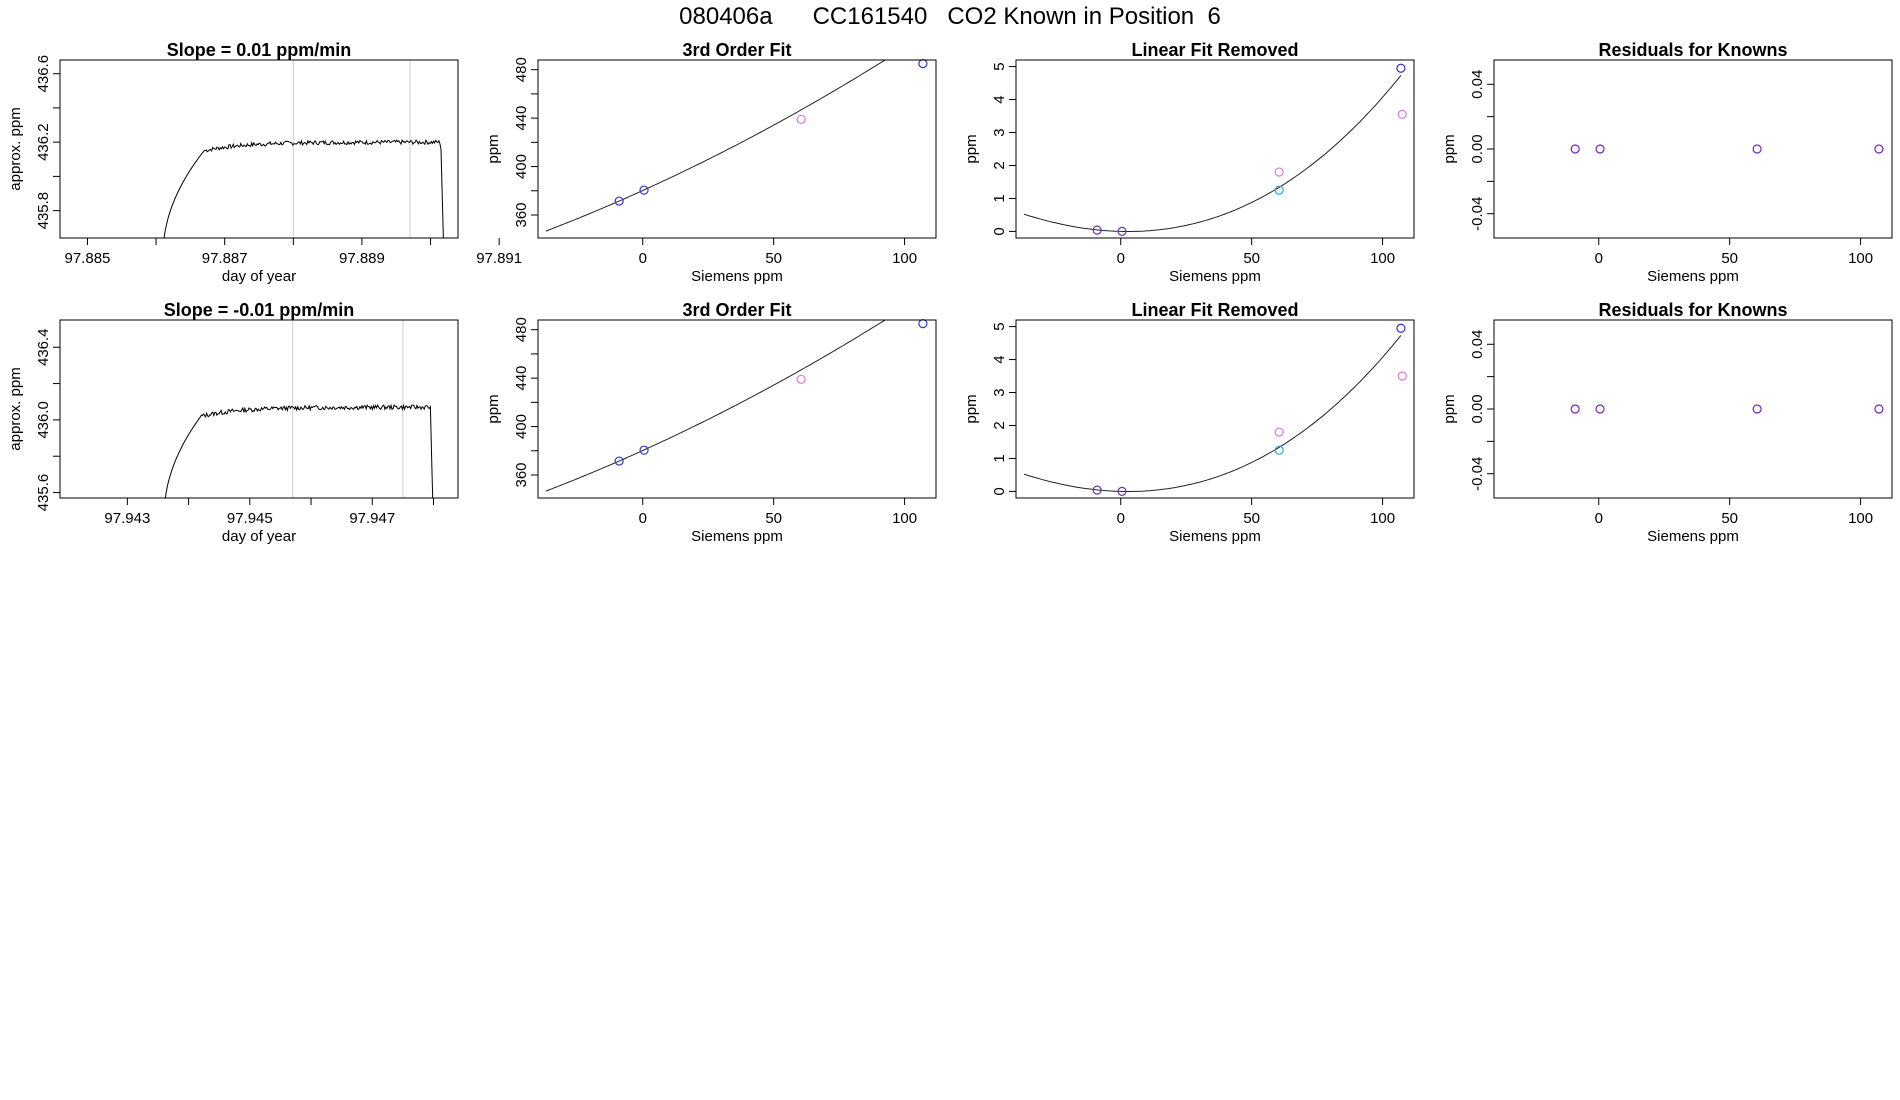  Describe the element at coordinates (250, 518) in the screenshot. I see `x-tick-label: 97.945` at that location.